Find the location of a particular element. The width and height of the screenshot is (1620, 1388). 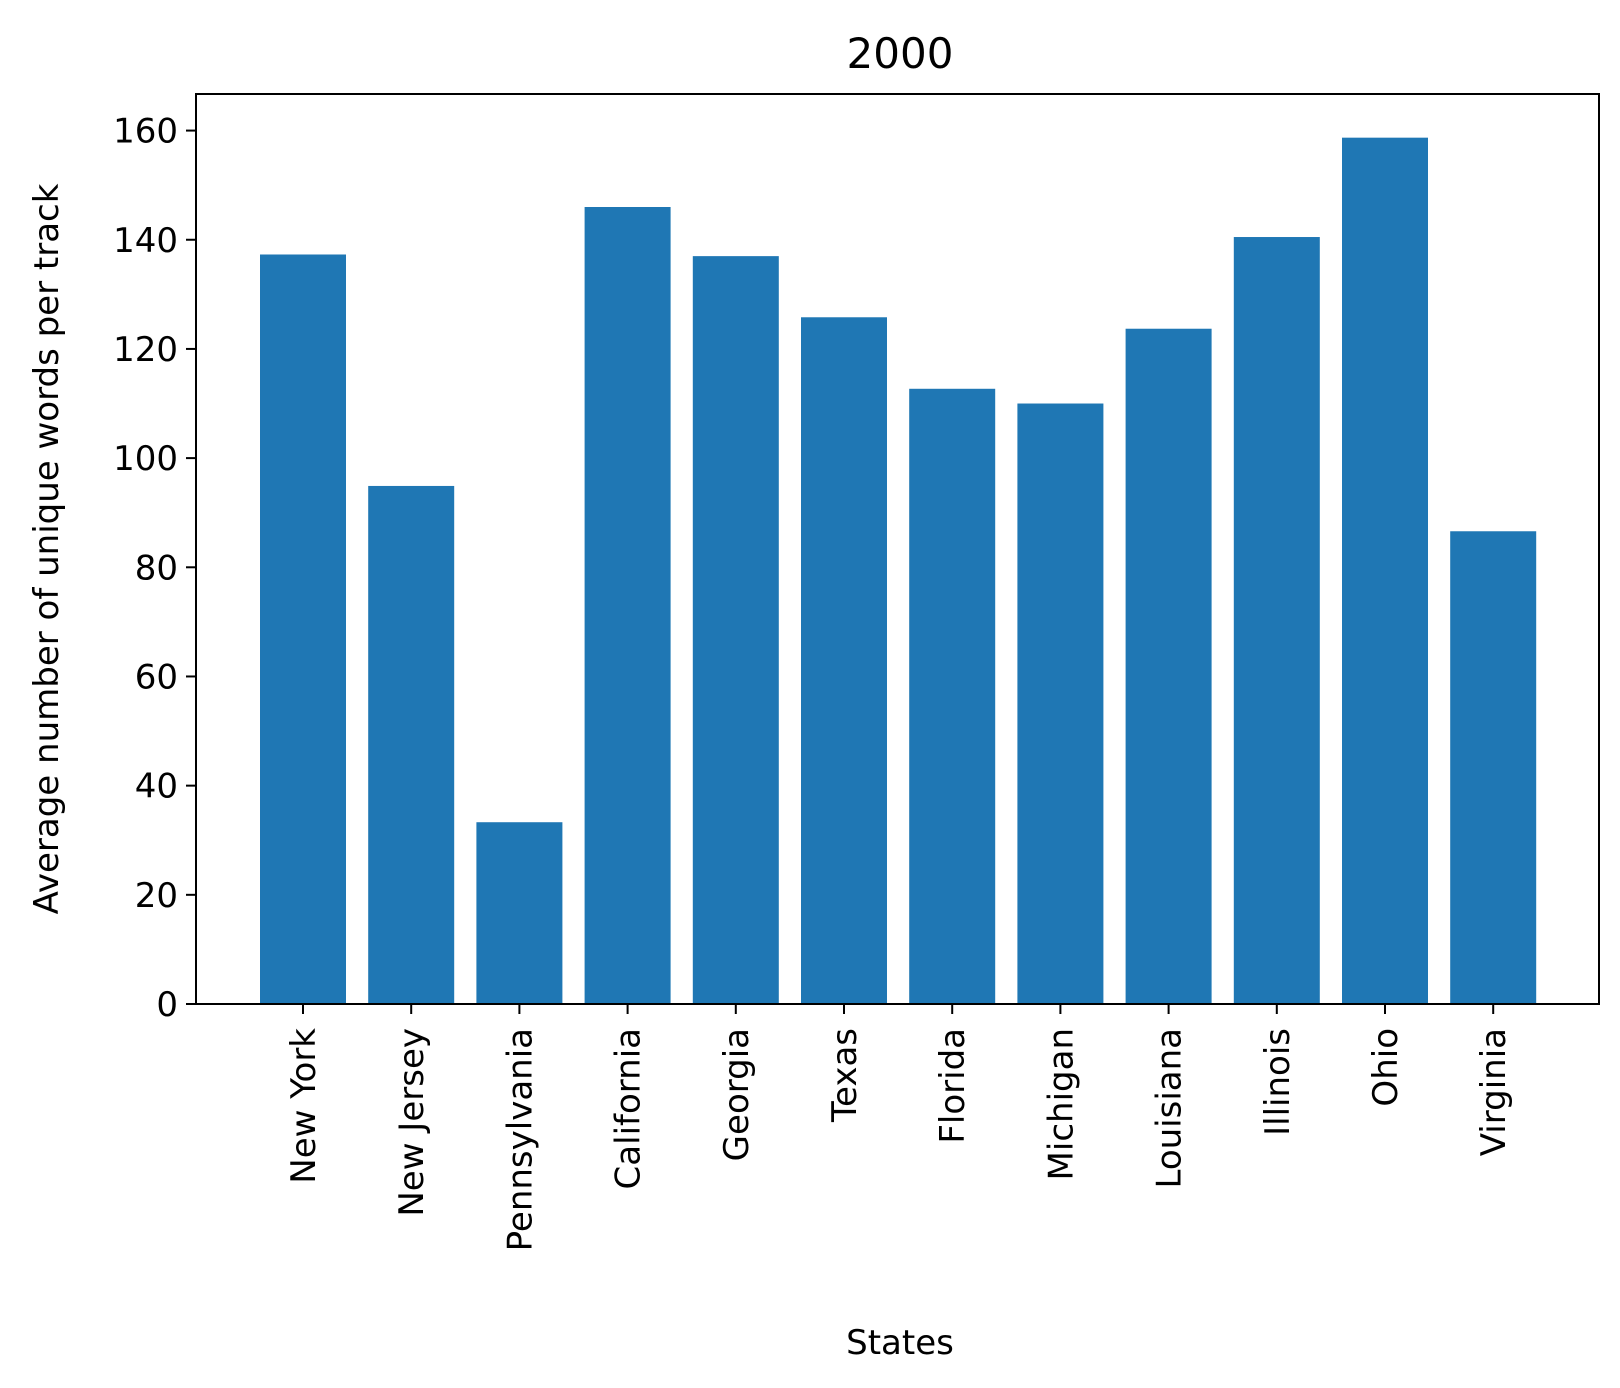

x-tick-label: Florida is located at coordinates (953, 1086).